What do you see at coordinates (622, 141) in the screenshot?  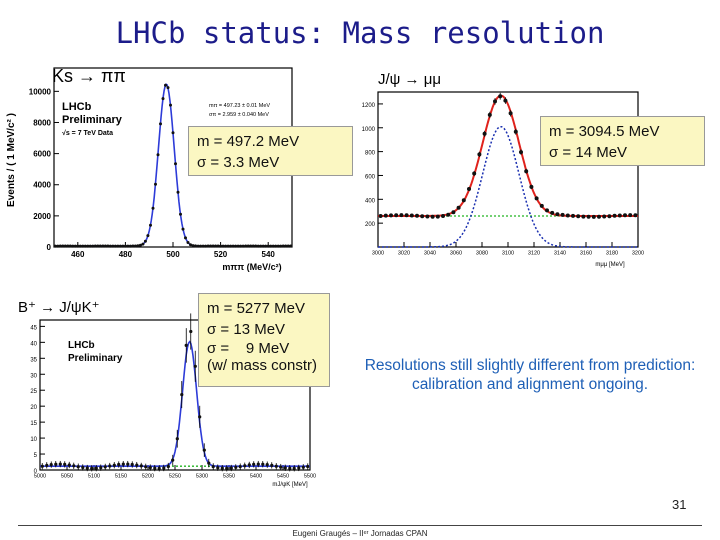 I see `jpsi-result-box: m = 3094.5 MeV σ = 14 MeV` at bounding box center [622, 141].